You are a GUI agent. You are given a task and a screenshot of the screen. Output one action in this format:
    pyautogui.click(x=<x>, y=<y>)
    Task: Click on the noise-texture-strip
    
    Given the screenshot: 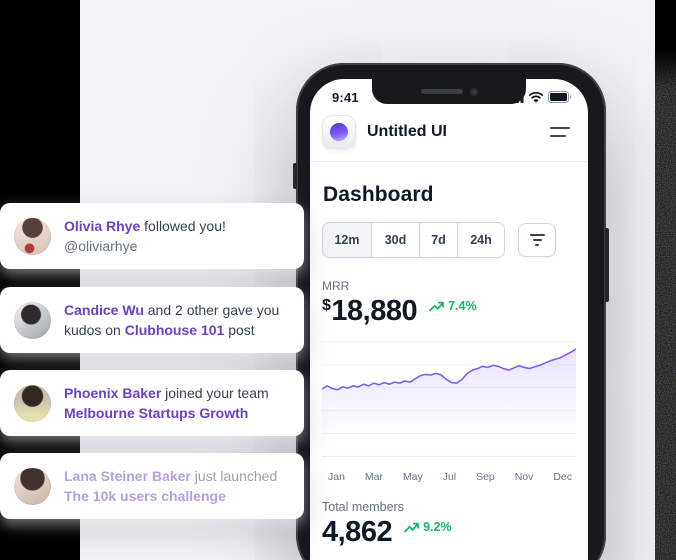 What is the action you would take?
    pyautogui.click(x=665, y=280)
    